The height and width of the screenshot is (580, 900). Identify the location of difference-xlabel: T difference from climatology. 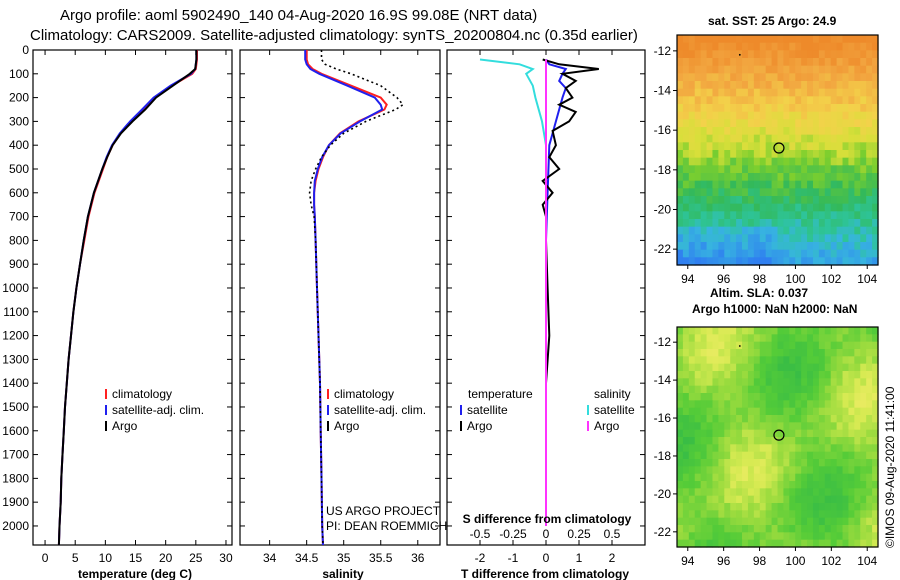
(545, 573).